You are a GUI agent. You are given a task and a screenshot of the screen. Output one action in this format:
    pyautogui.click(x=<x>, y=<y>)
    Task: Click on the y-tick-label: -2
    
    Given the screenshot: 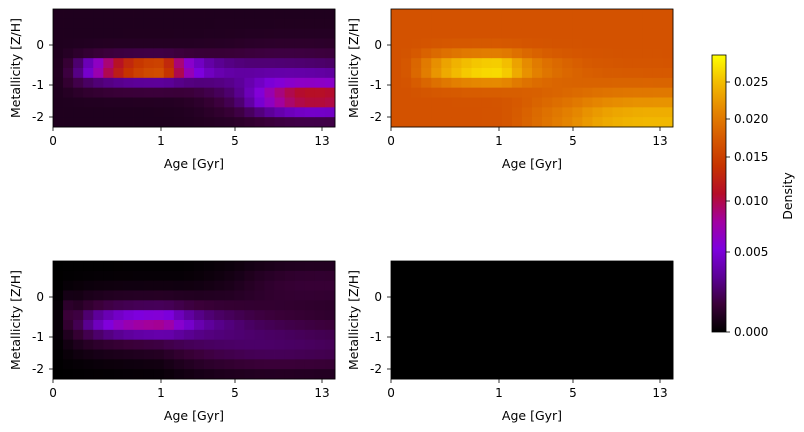 What is the action you would take?
    pyautogui.click(x=38, y=369)
    